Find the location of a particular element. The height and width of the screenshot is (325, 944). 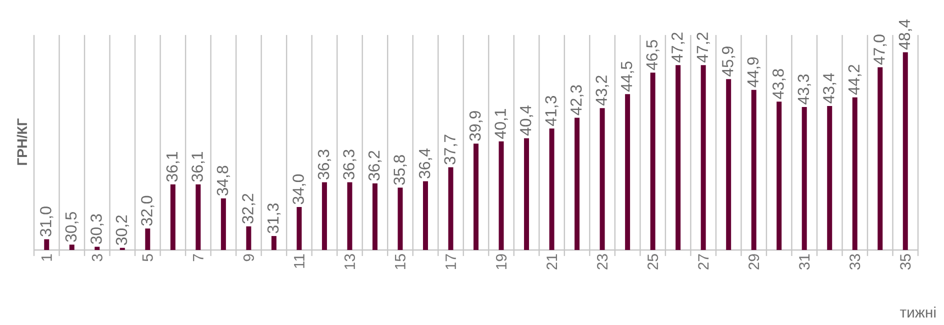

x-tick-label: 27 is located at coordinates (703, 262).